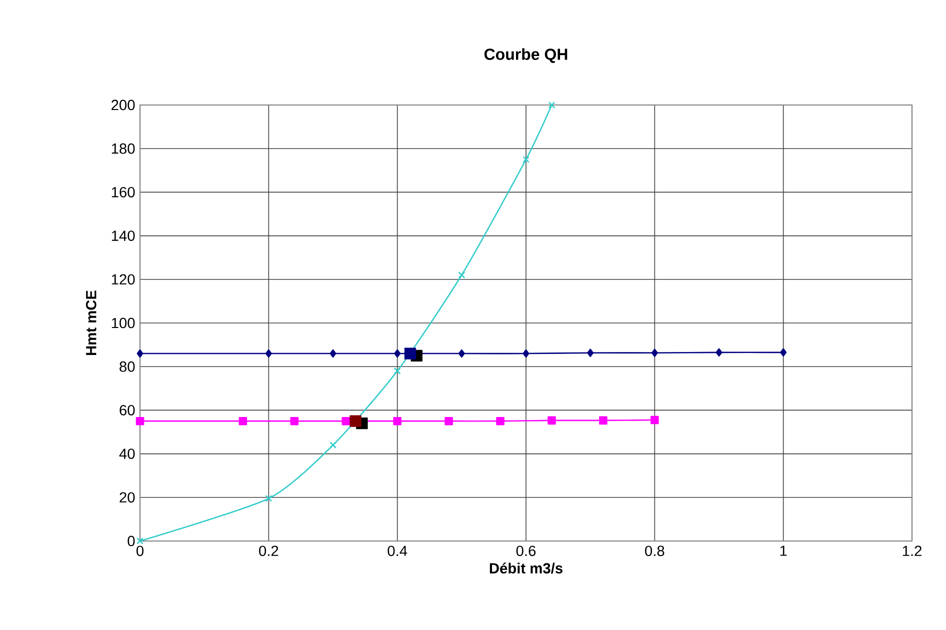  What do you see at coordinates (912, 551) in the screenshot?
I see `x-tick-label: 1.2` at bounding box center [912, 551].